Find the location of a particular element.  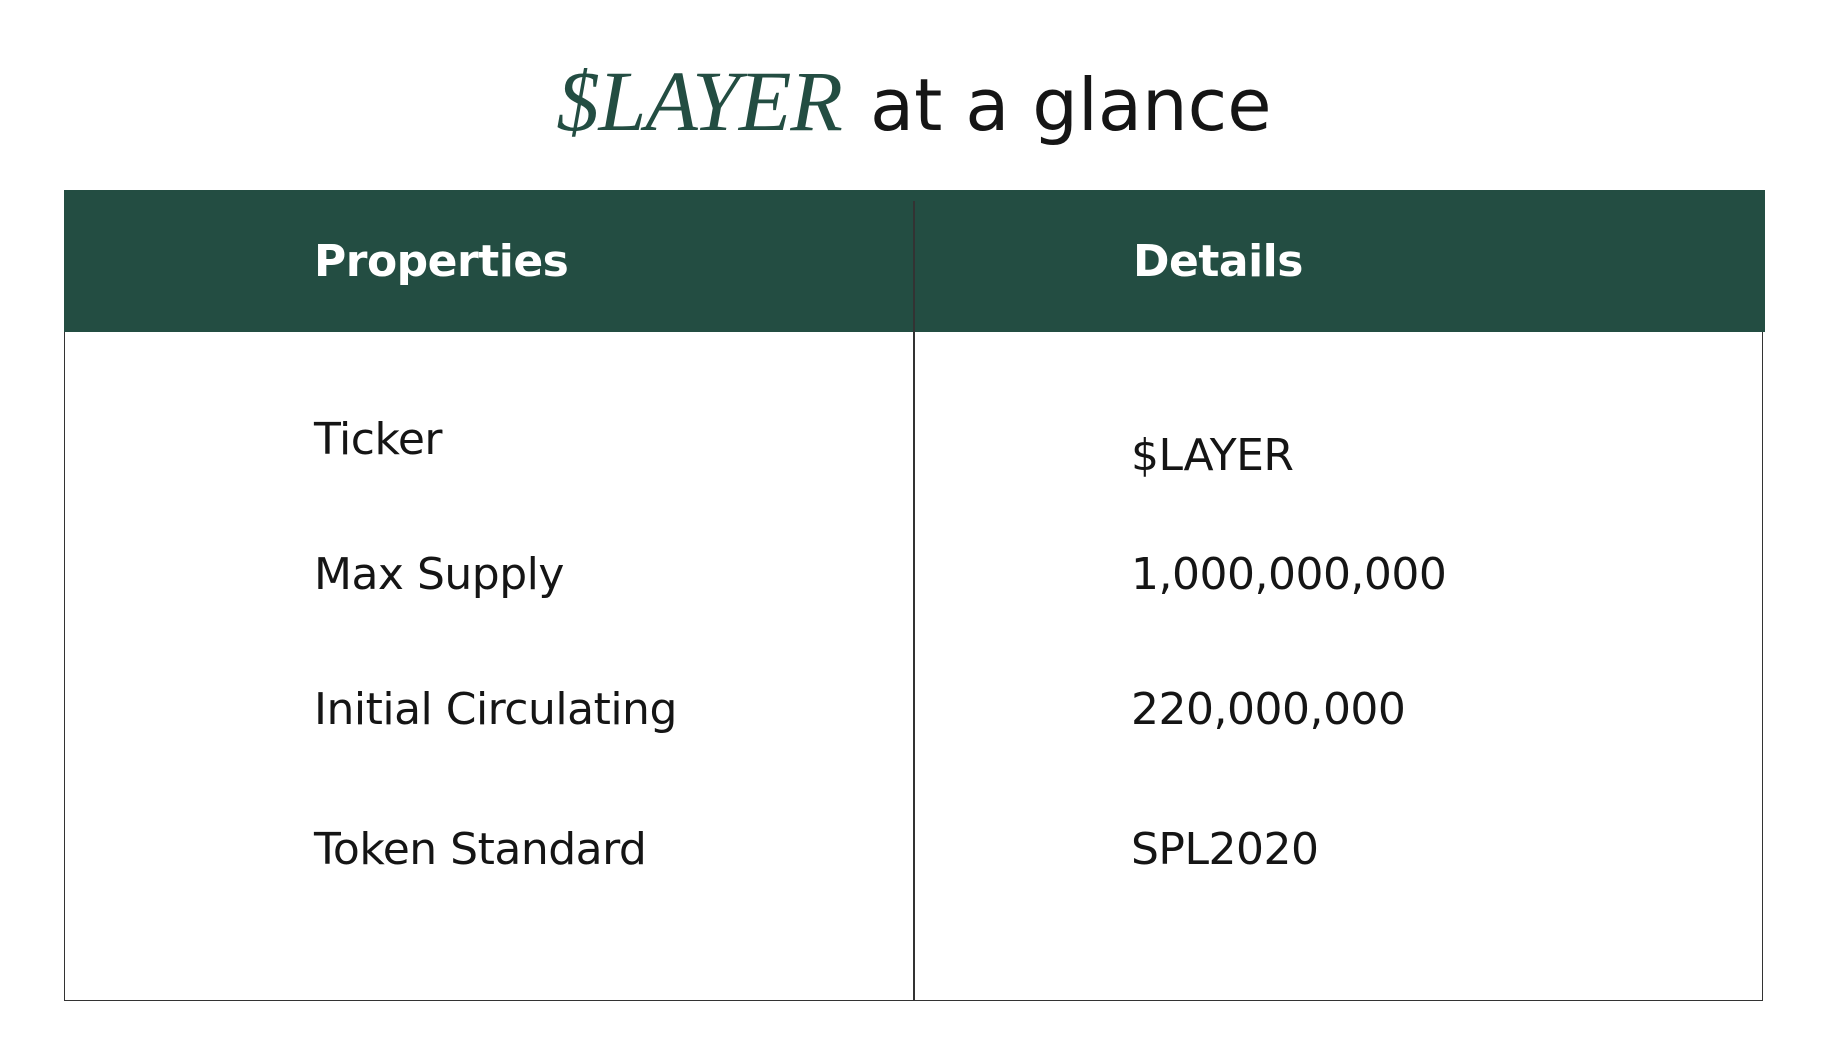

row-initial-circulating-property: Initial Circulating is located at coordinates (495, 709).